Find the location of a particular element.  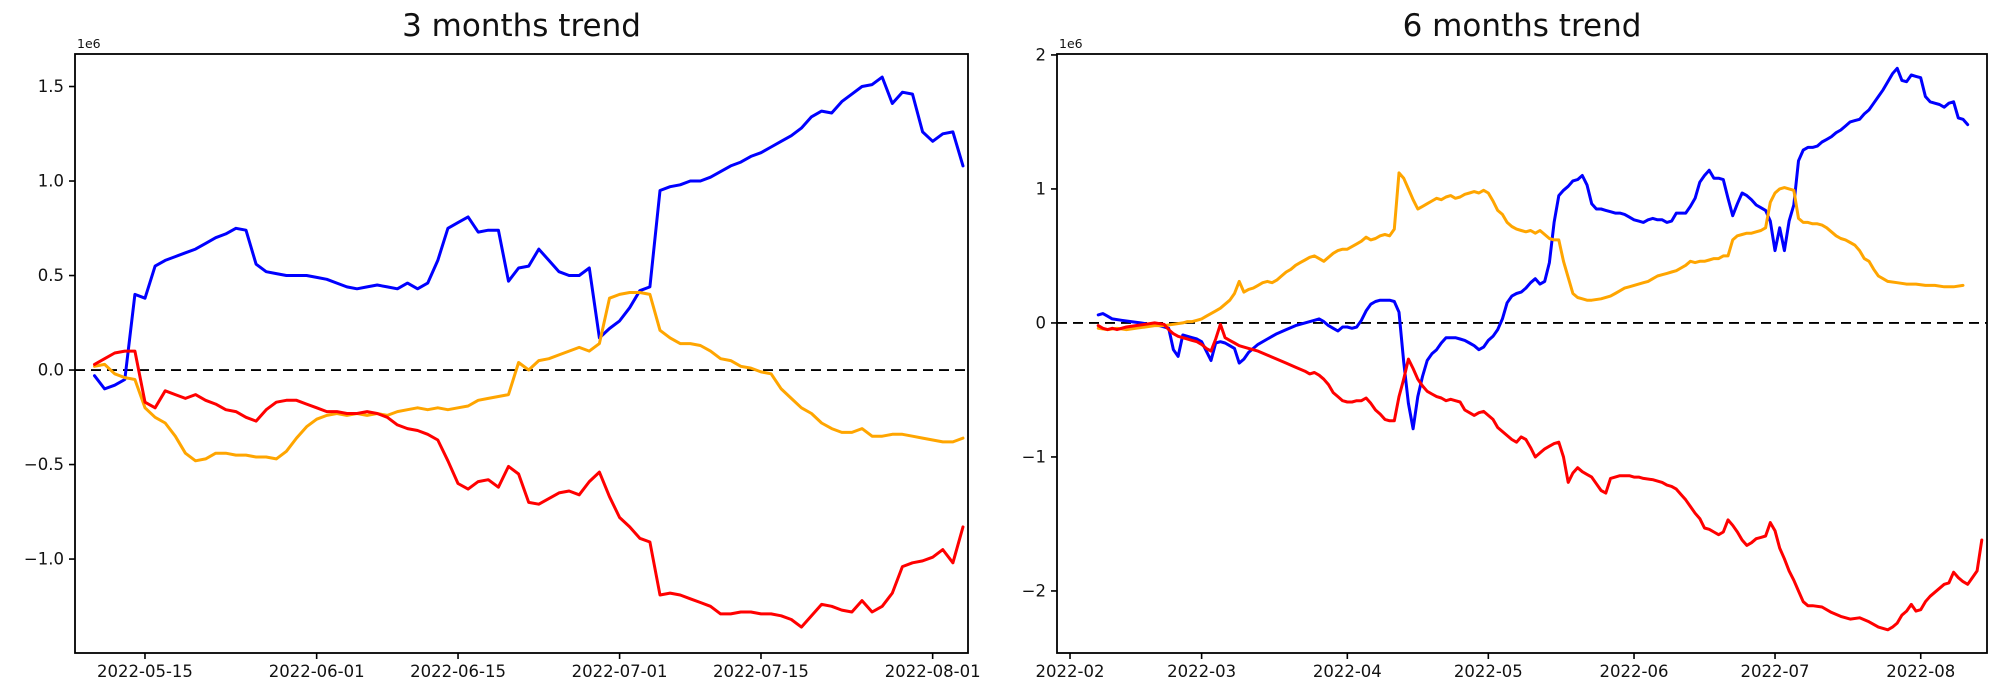

y-tick-label: −0.5 is located at coordinates (44, 464).